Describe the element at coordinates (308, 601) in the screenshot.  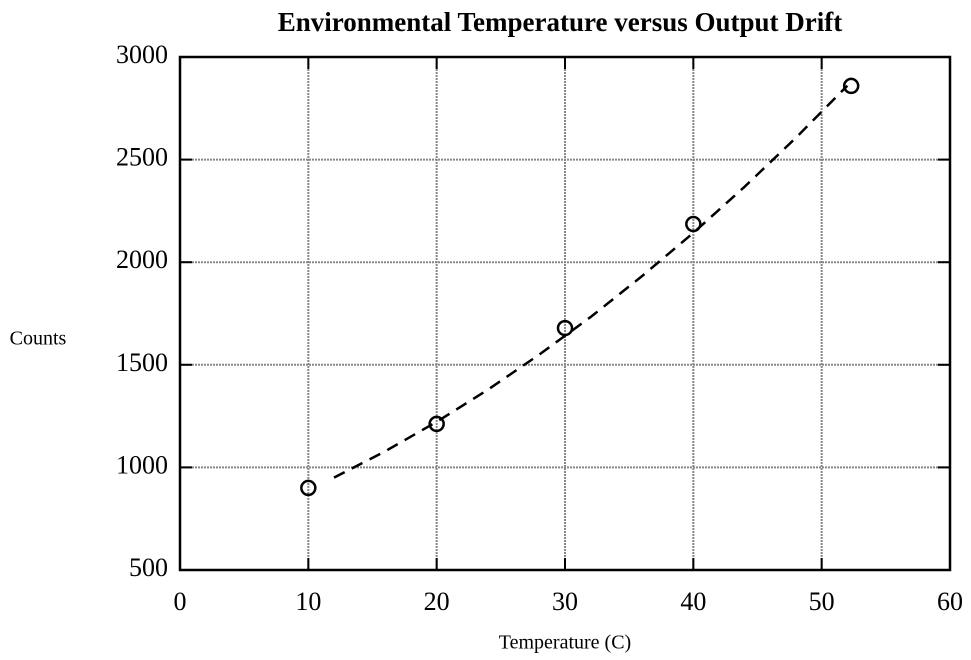
I see `x-tick-label: 10` at that location.